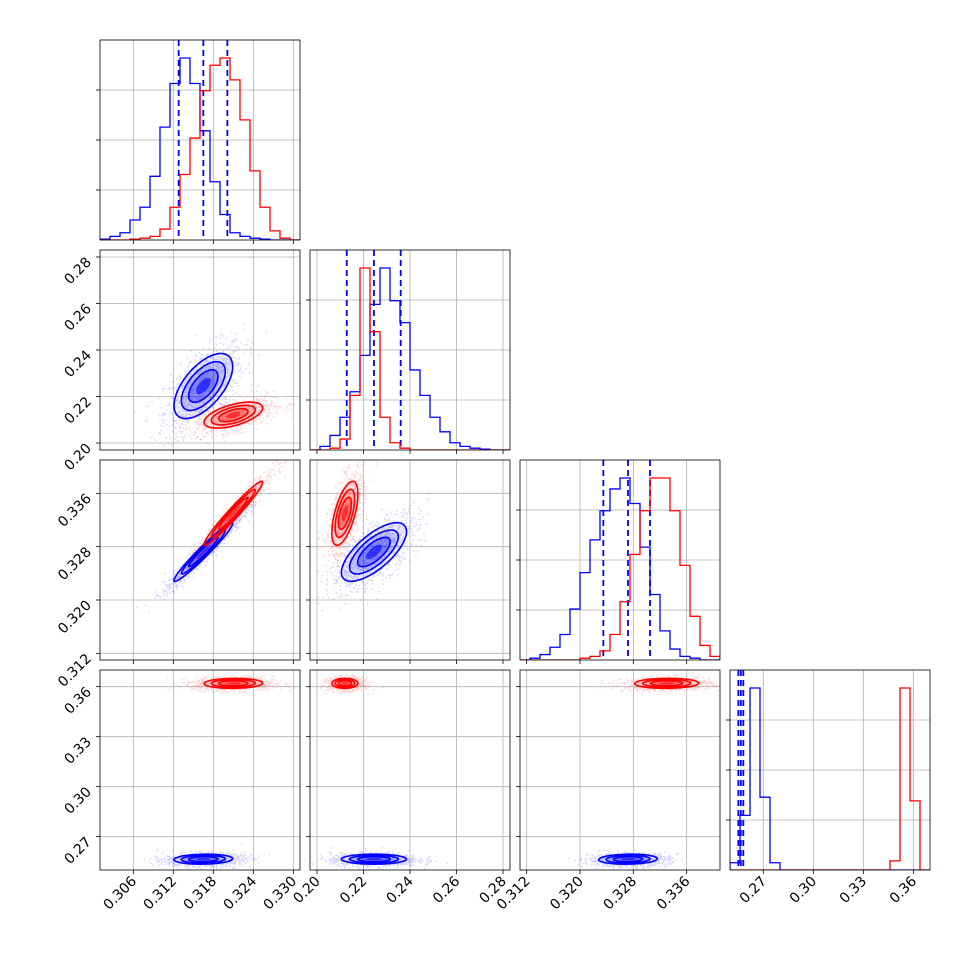  Describe the element at coordinates (446, 889) in the screenshot. I see `x-tick-label: 0.26` at that location.